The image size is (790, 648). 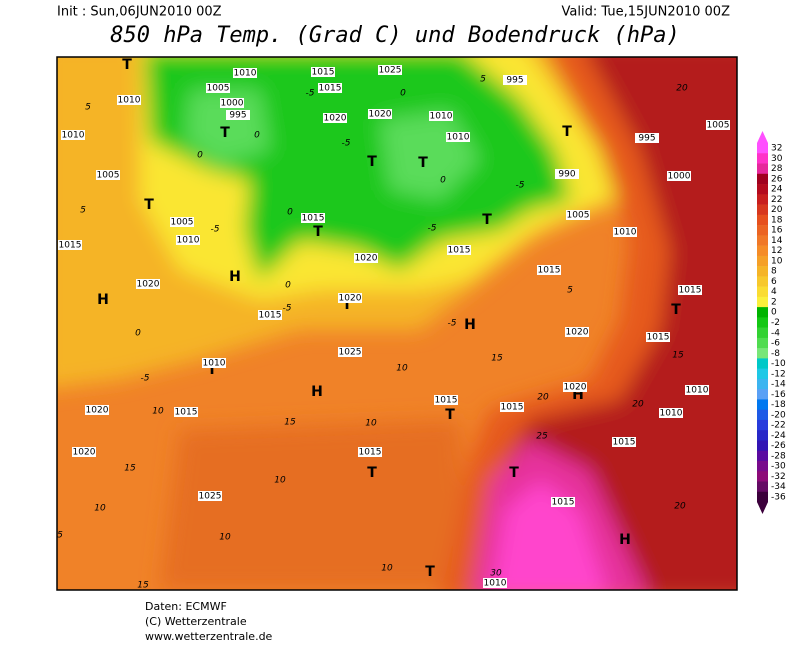 I want to click on colorbar-label: -24, so click(x=778, y=436).